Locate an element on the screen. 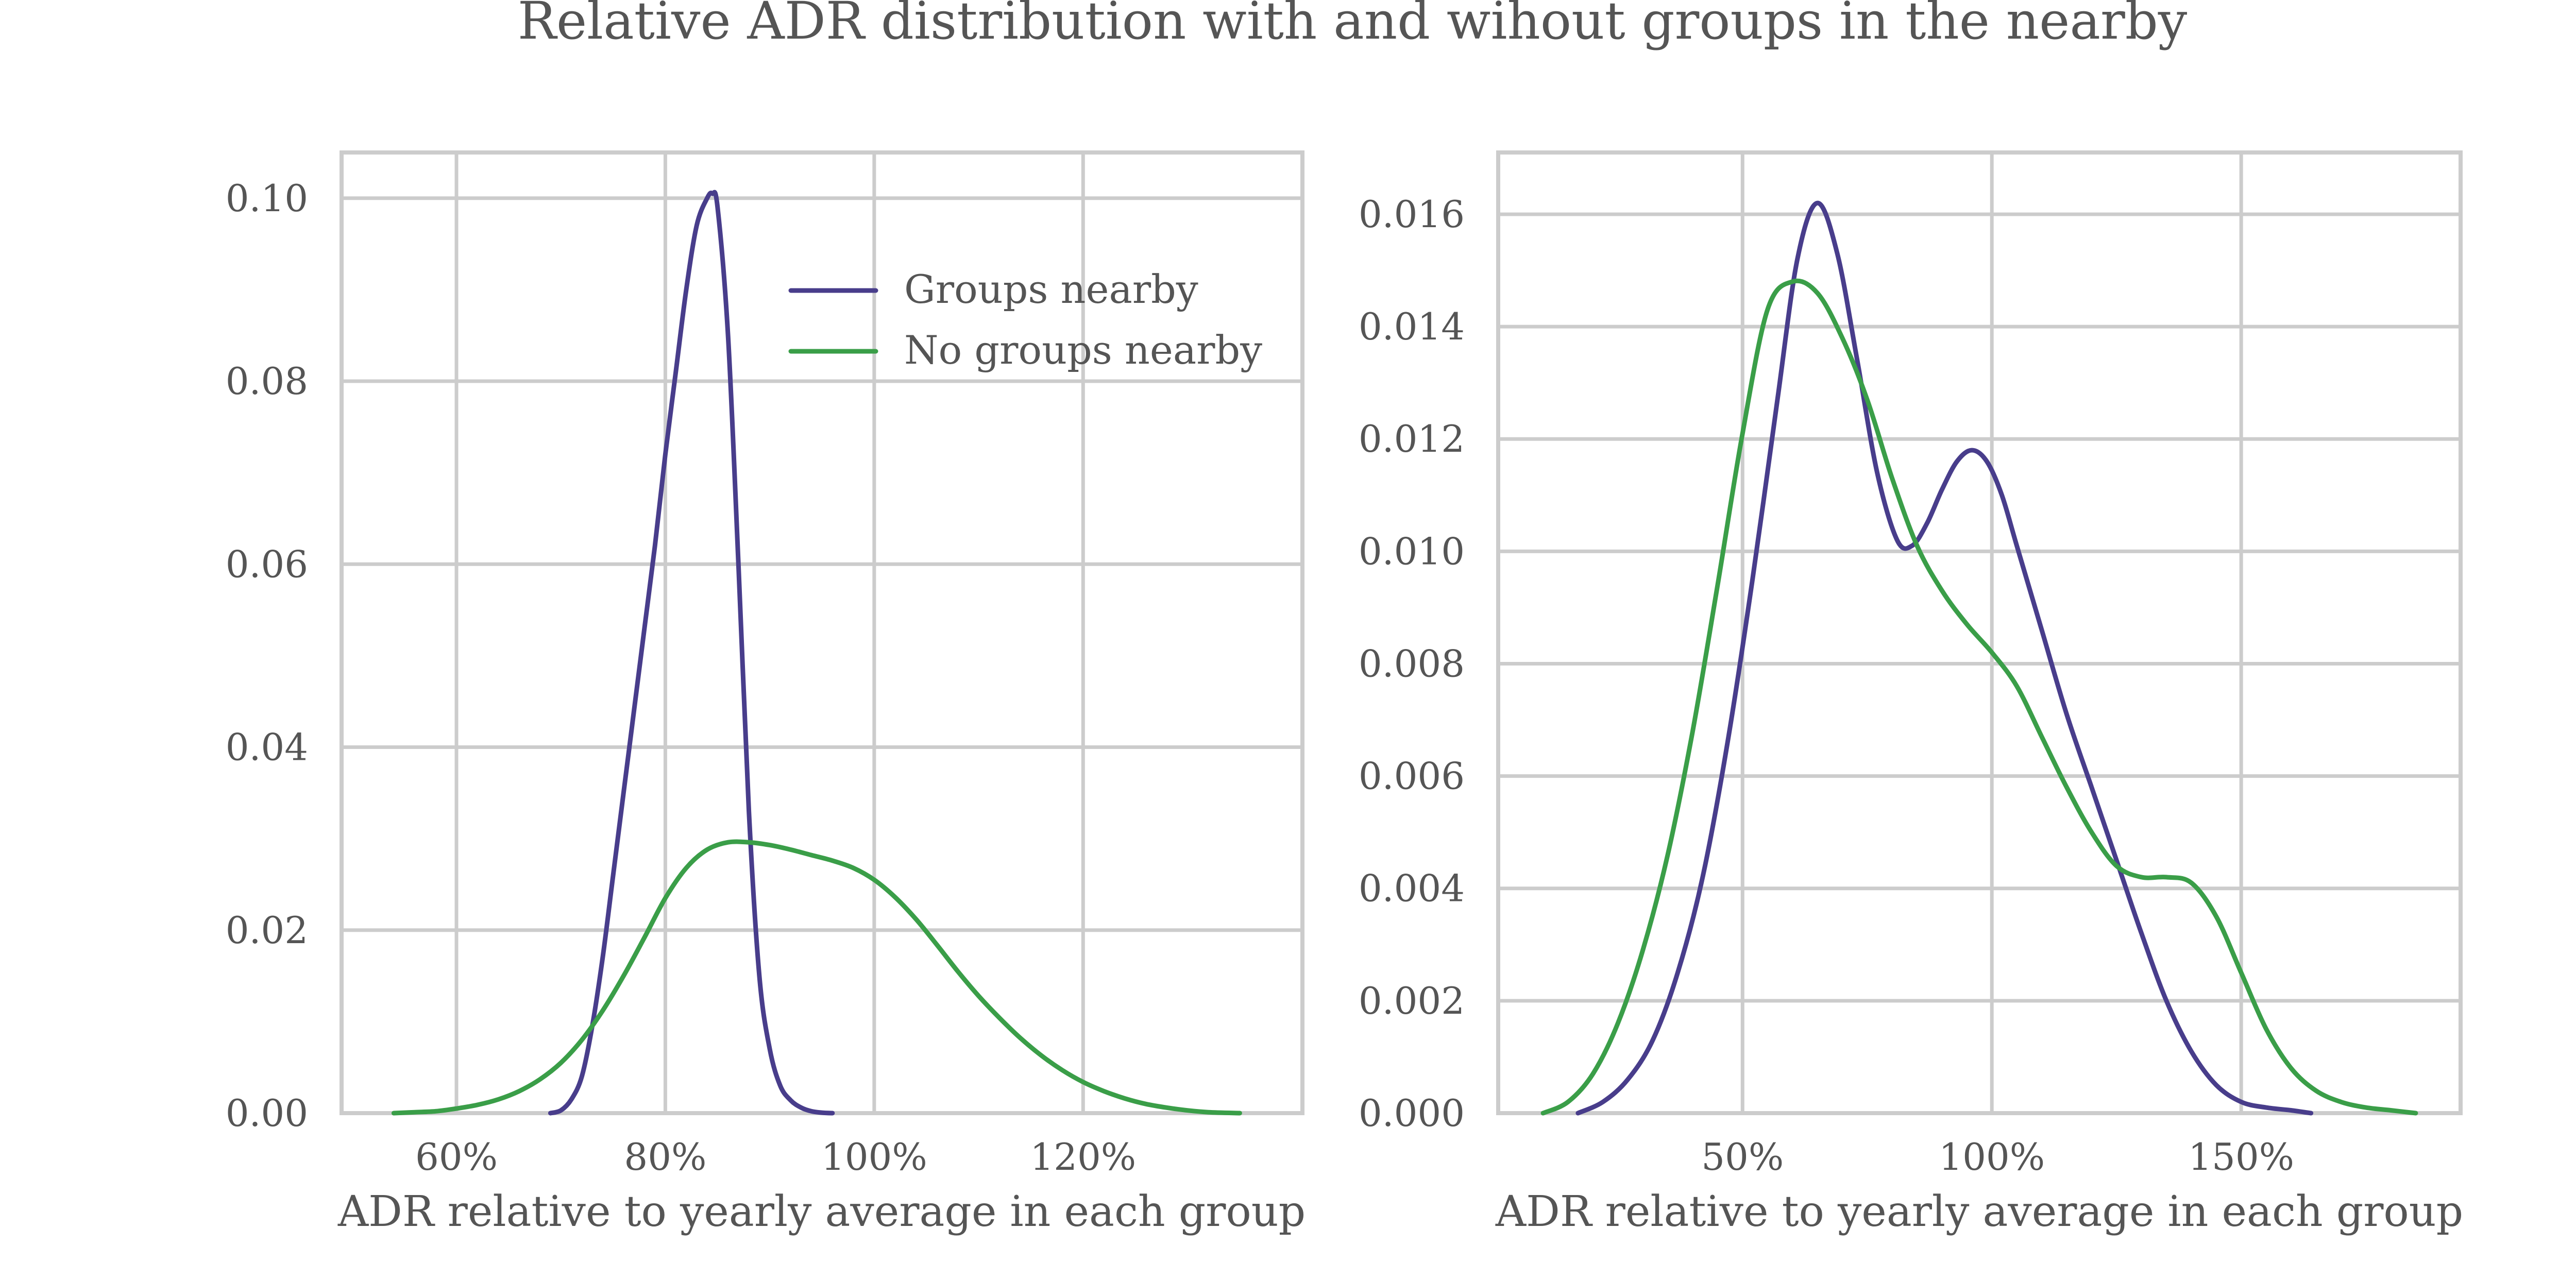  legend-label-no-groups-nearby: No groups nearby is located at coordinates (1083, 350).